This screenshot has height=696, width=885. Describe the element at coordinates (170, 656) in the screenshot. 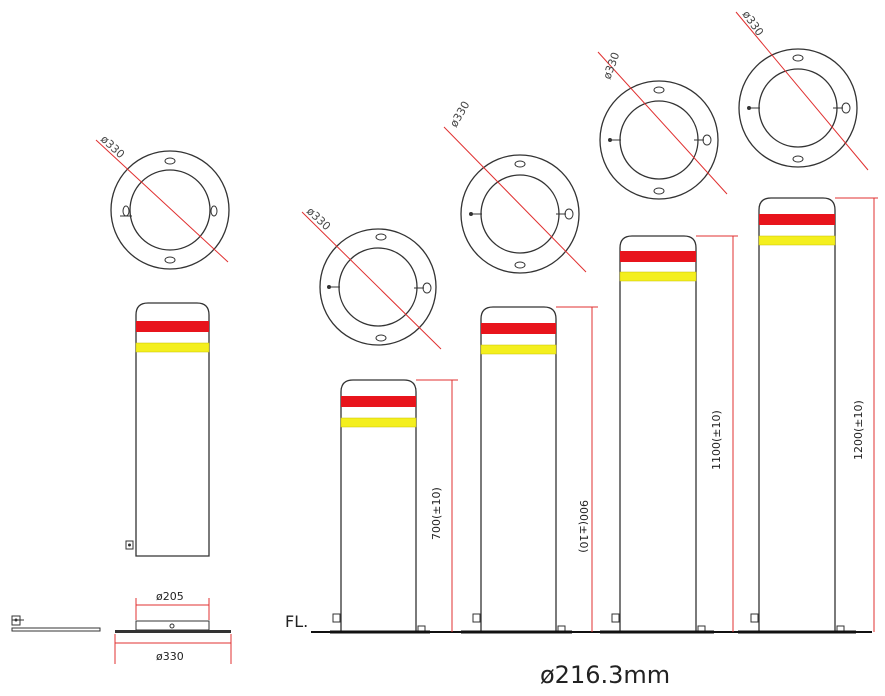

I see `base-diameter-label: ø330` at that location.